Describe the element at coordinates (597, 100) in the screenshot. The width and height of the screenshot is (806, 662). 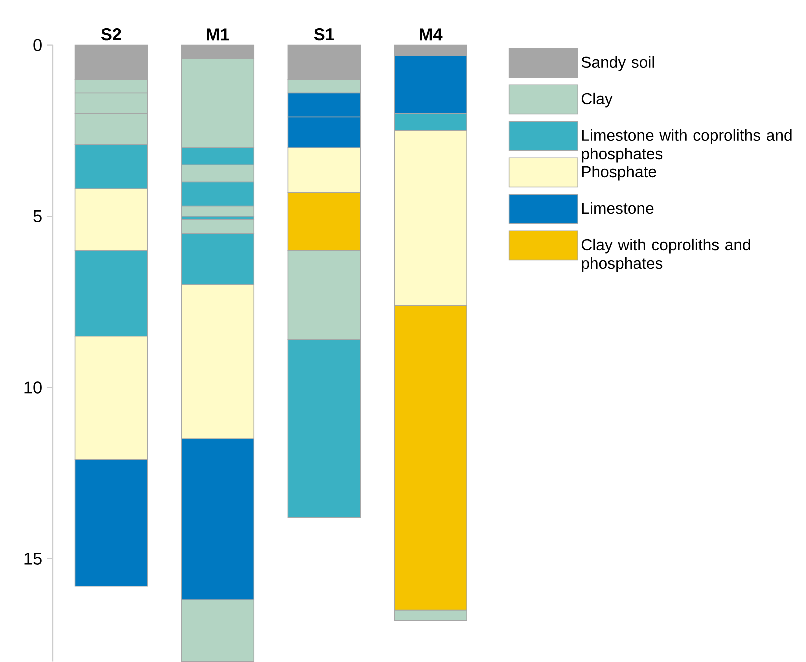
I see `legend-label: Clay` at that location.